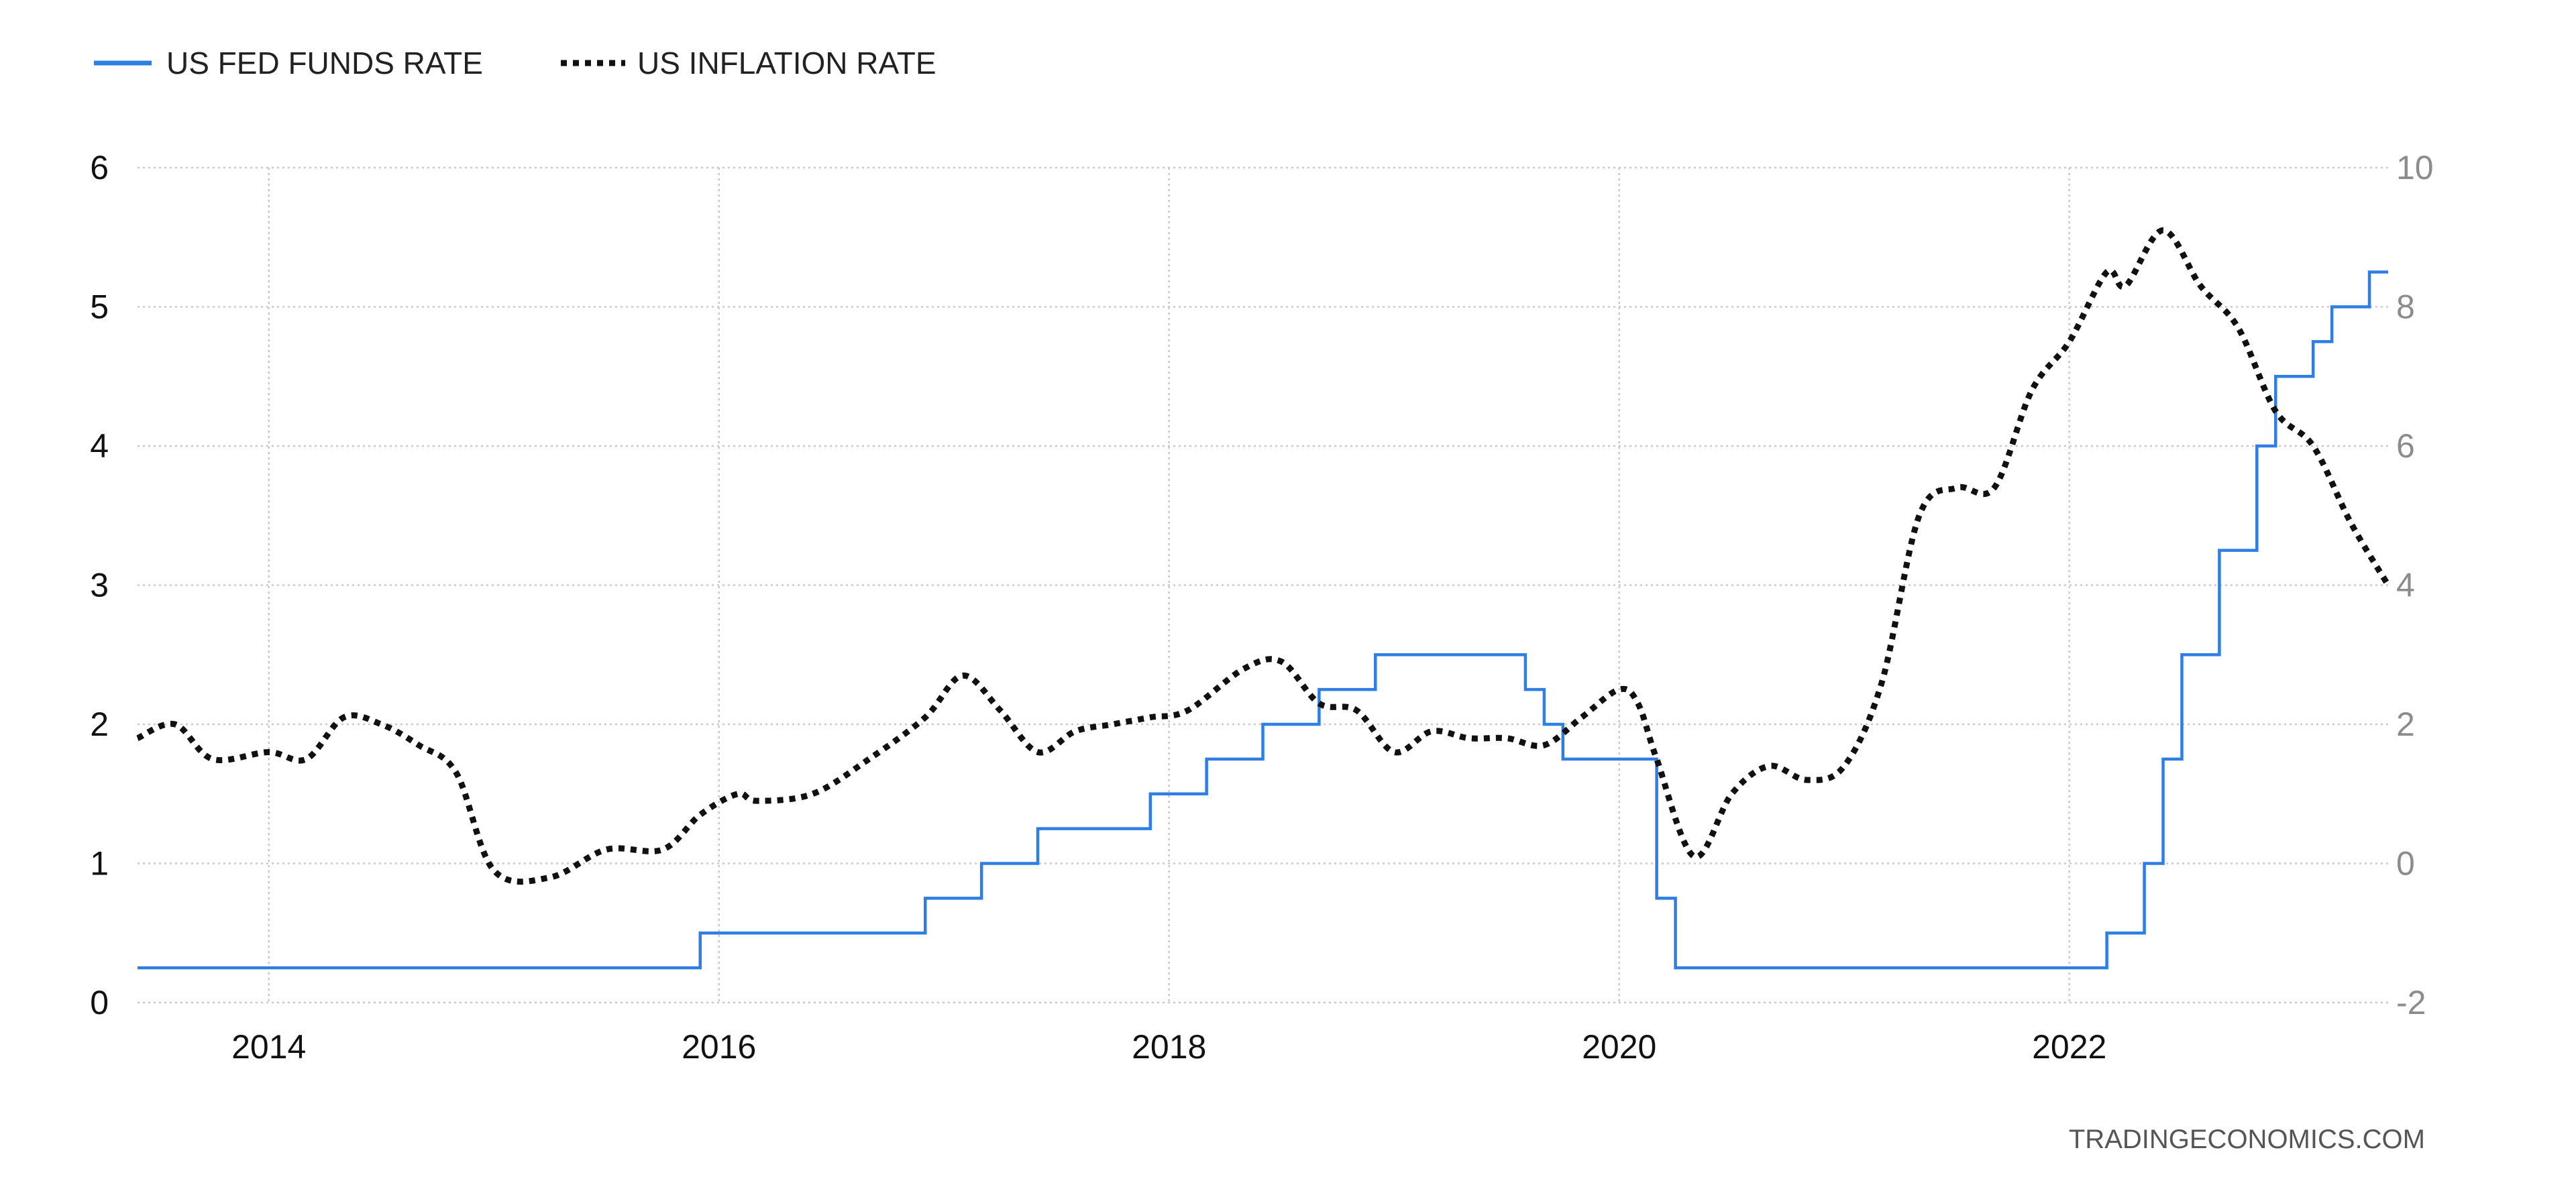 The height and width of the screenshot is (1181, 2576). I want to click on source-credit: TRADINGECONOMICS.COM, so click(2247, 1139).